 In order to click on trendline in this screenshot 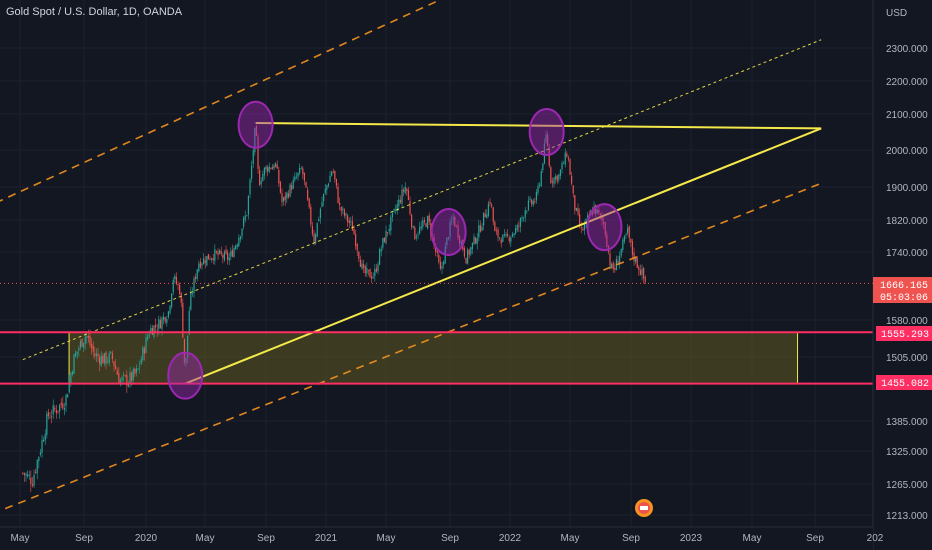, I will do `click(538, 126)`.